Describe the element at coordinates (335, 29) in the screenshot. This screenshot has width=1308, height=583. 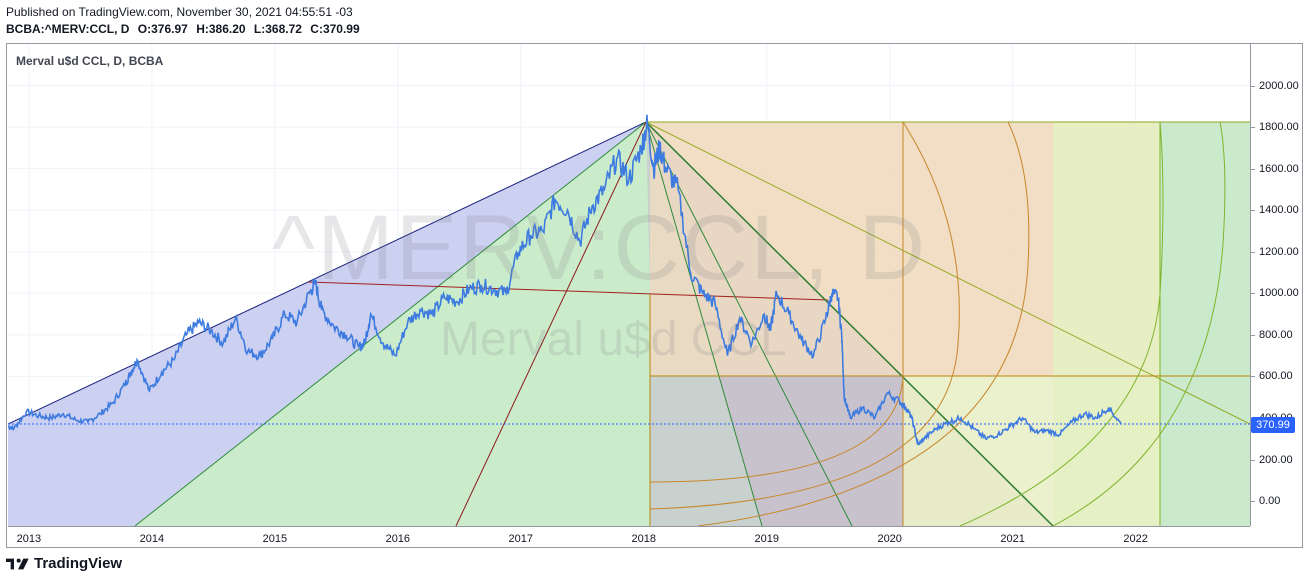
I see `close-value: C:370.99` at that location.